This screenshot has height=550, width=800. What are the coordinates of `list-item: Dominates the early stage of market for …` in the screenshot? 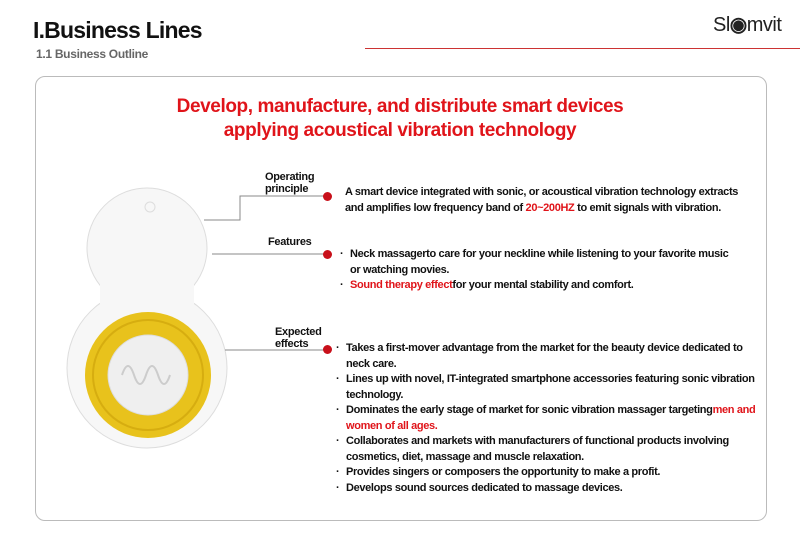 It's located at (546, 418).